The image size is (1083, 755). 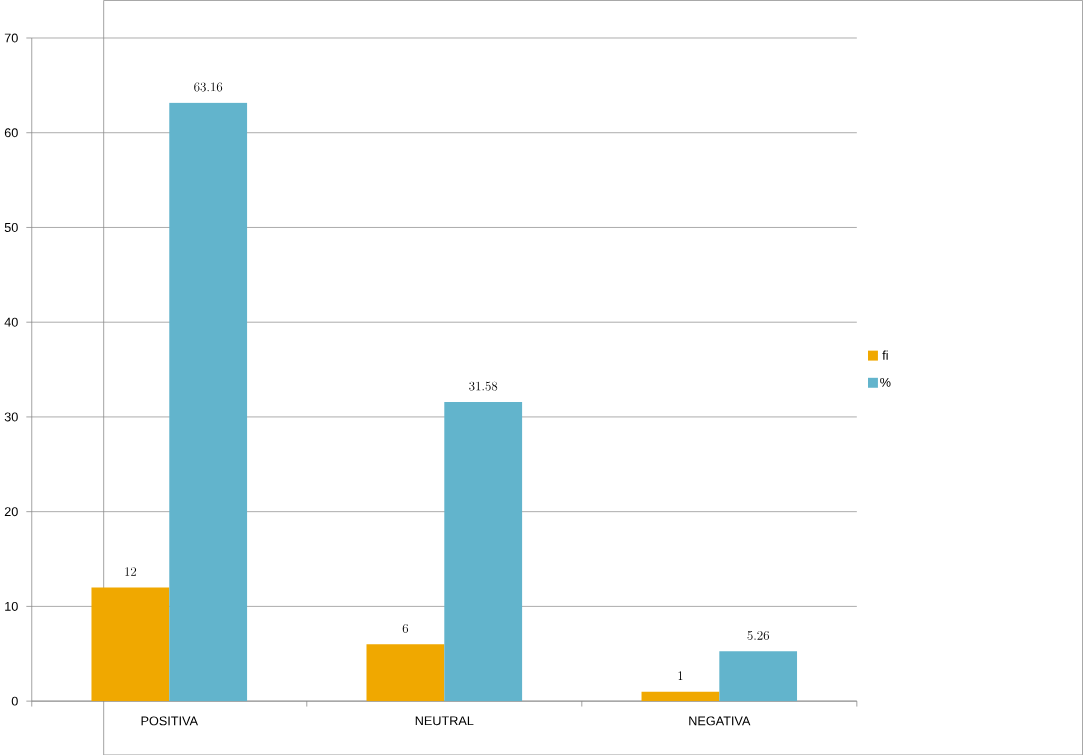 I want to click on x-tick-label: NEUTRAL, so click(x=444, y=721).